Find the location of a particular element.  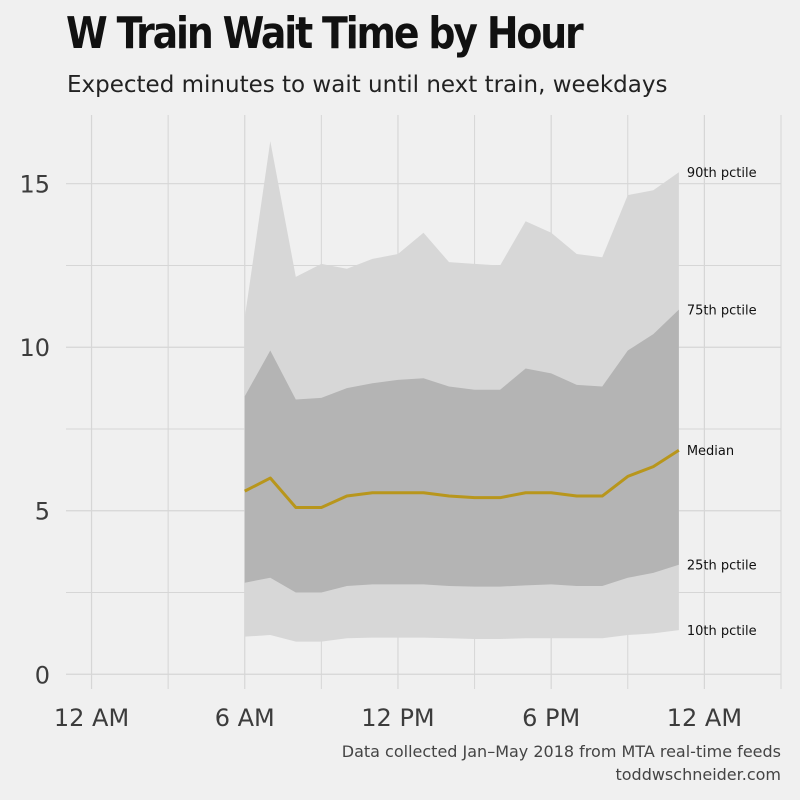

x-tick-label: 12 PM is located at coordinates (397, 718).